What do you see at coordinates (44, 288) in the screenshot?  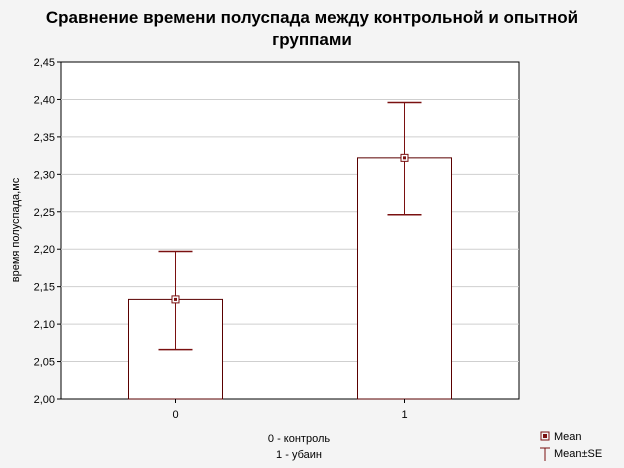 I see `y-tick-label: 2,15` at bounding box center [44, 288].